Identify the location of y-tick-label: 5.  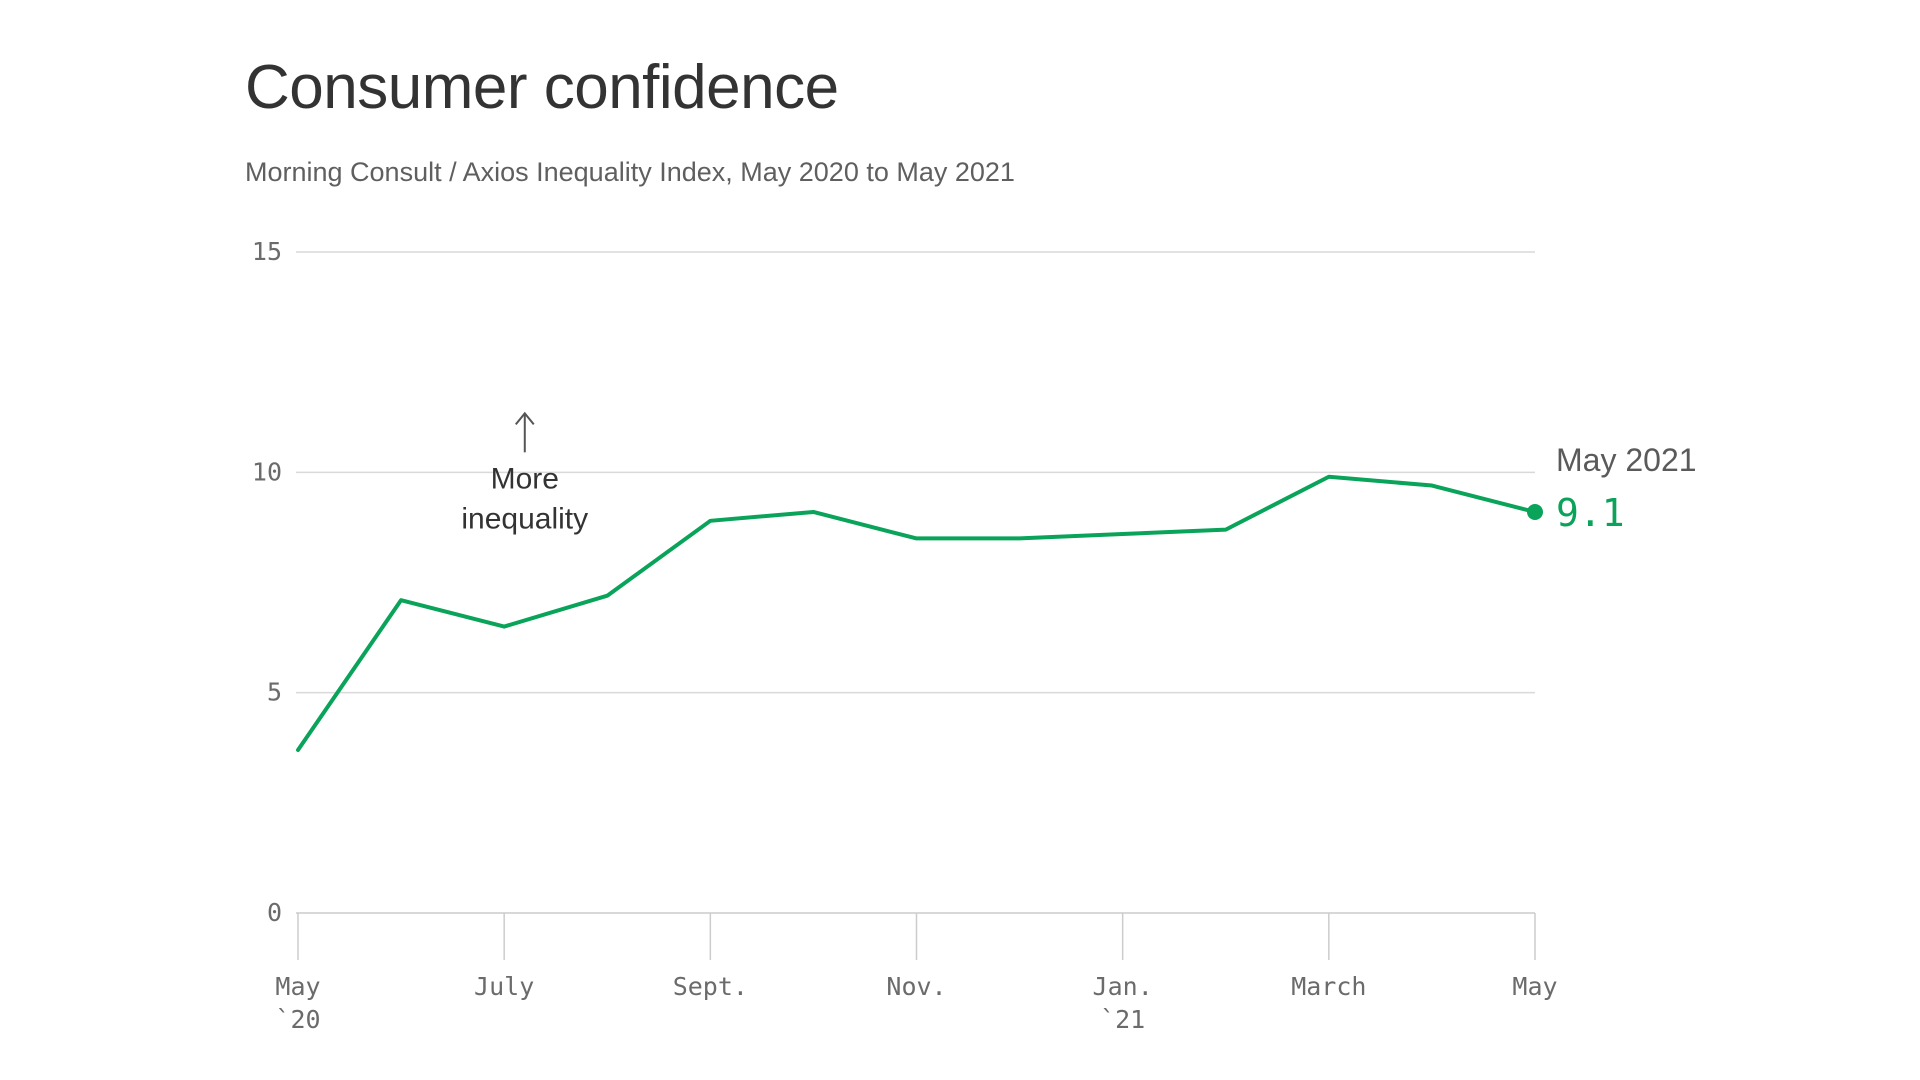
(274, 692).